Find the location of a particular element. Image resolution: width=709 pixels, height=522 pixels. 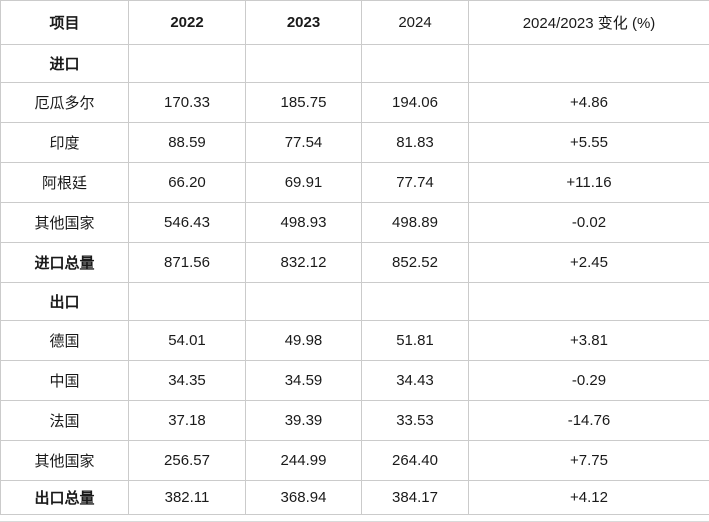

value-cell-change: -14.76 is located at coordinates (589, 421).